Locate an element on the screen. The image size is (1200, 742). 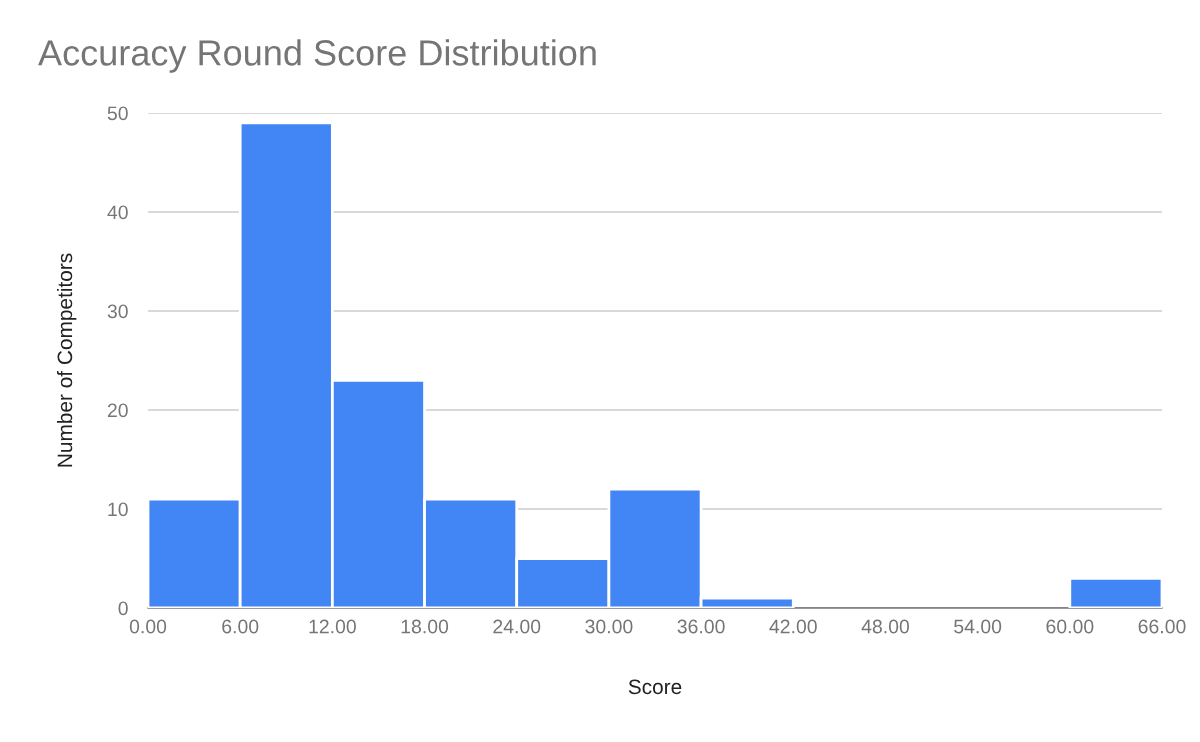
x-tick-label: 6.00 is located at coordinates (240, 626).